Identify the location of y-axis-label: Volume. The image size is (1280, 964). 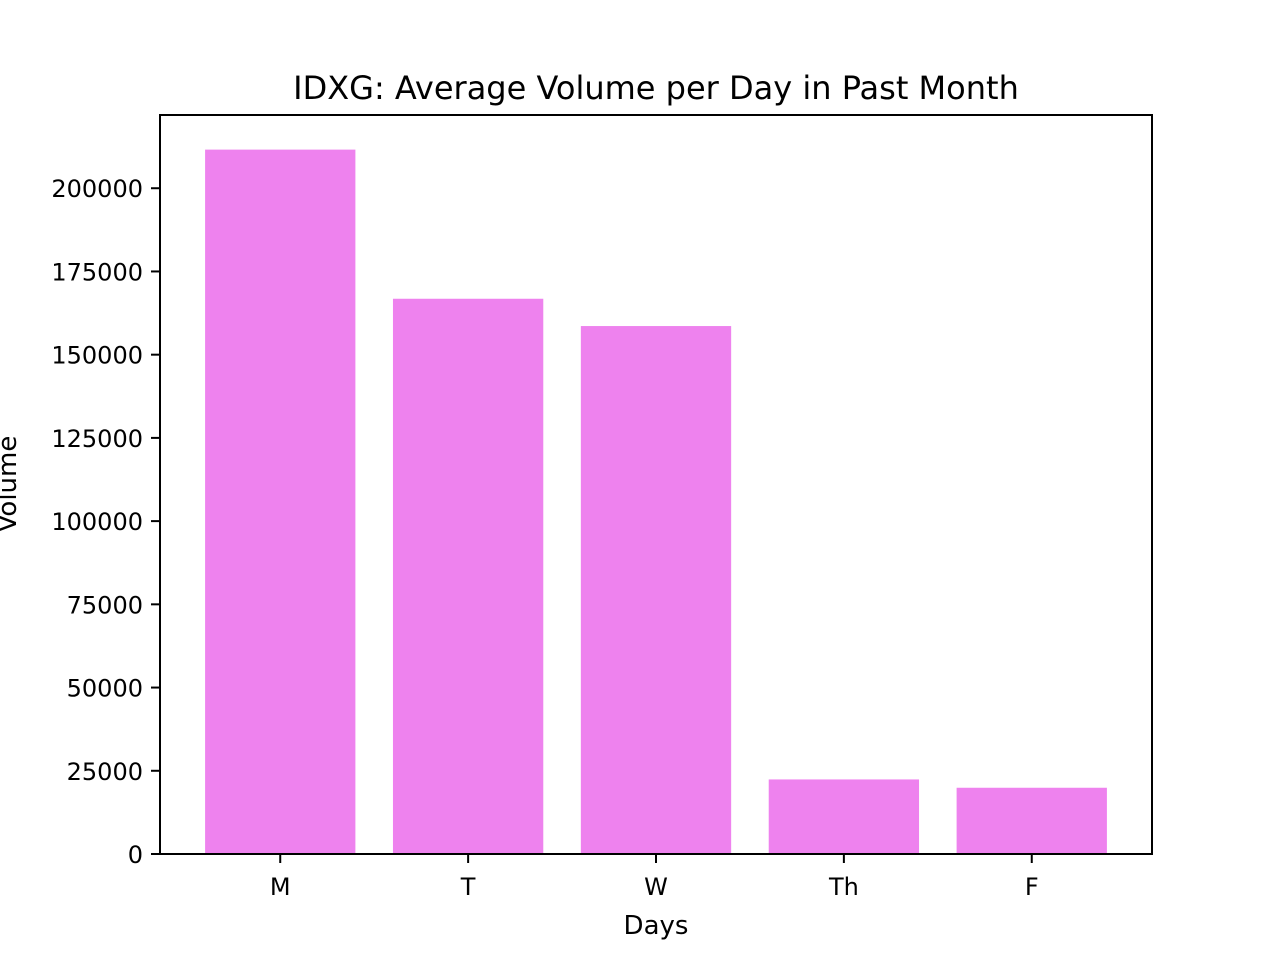
(11, 484).